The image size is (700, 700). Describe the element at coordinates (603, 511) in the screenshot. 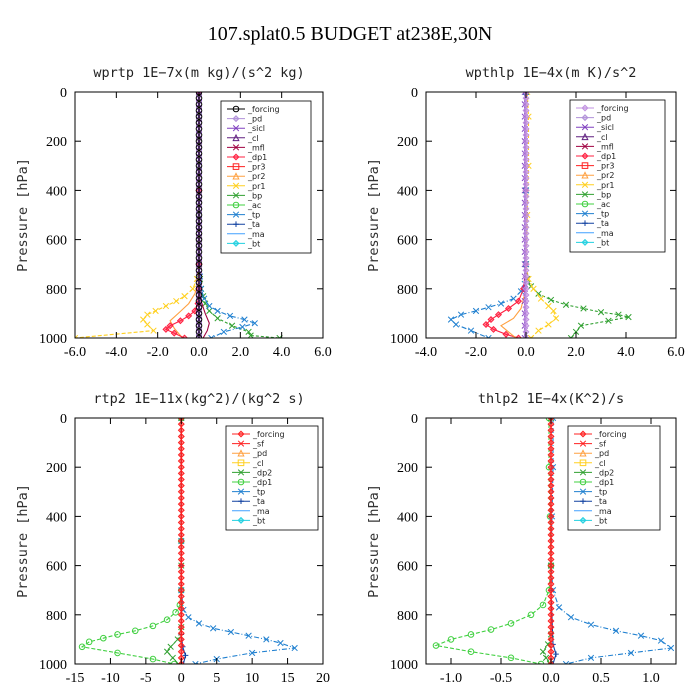

I see `legend-label: _ma` at that location.